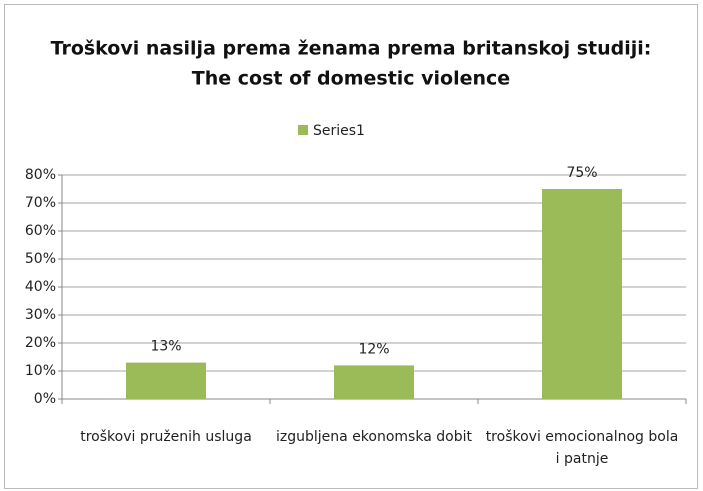 This screenshot has width=703, height=491. I want to click on x-tick-label: troškovi emocionalnog bola i patnje, so click(582, 448).